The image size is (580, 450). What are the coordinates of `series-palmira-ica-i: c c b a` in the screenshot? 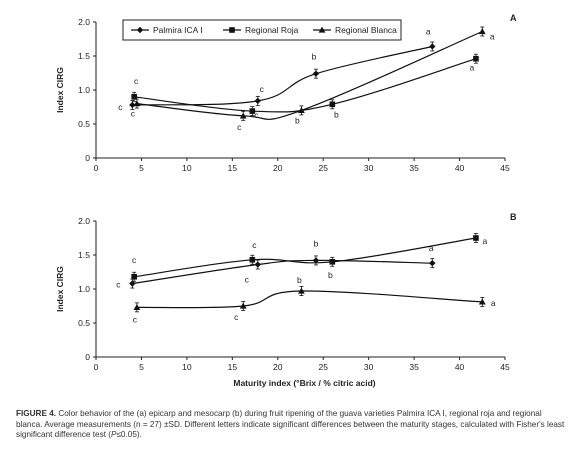 It's located at (276, 264).